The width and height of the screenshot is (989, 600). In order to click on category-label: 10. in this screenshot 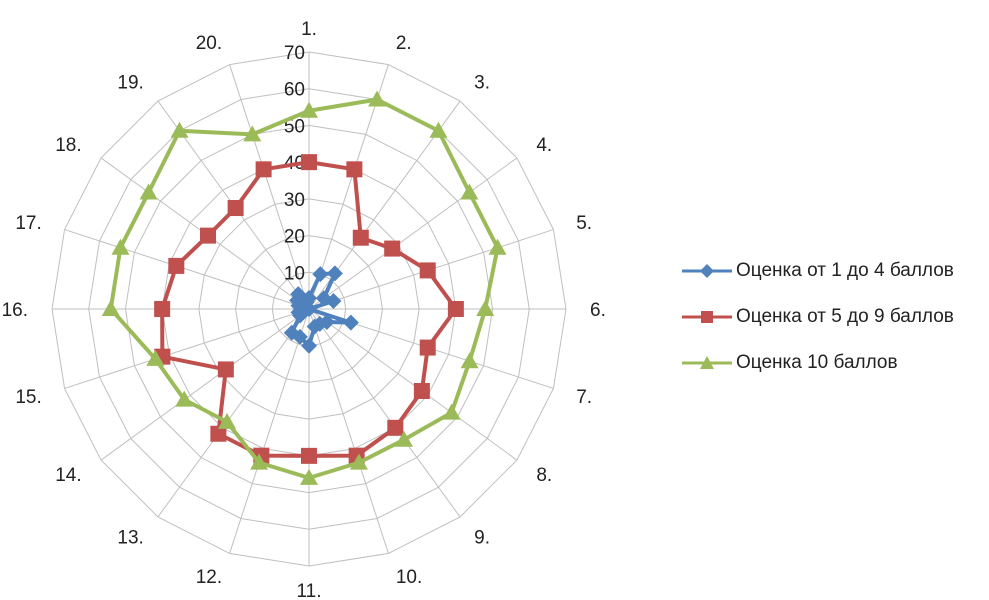, I will do `click(409, 577)`.